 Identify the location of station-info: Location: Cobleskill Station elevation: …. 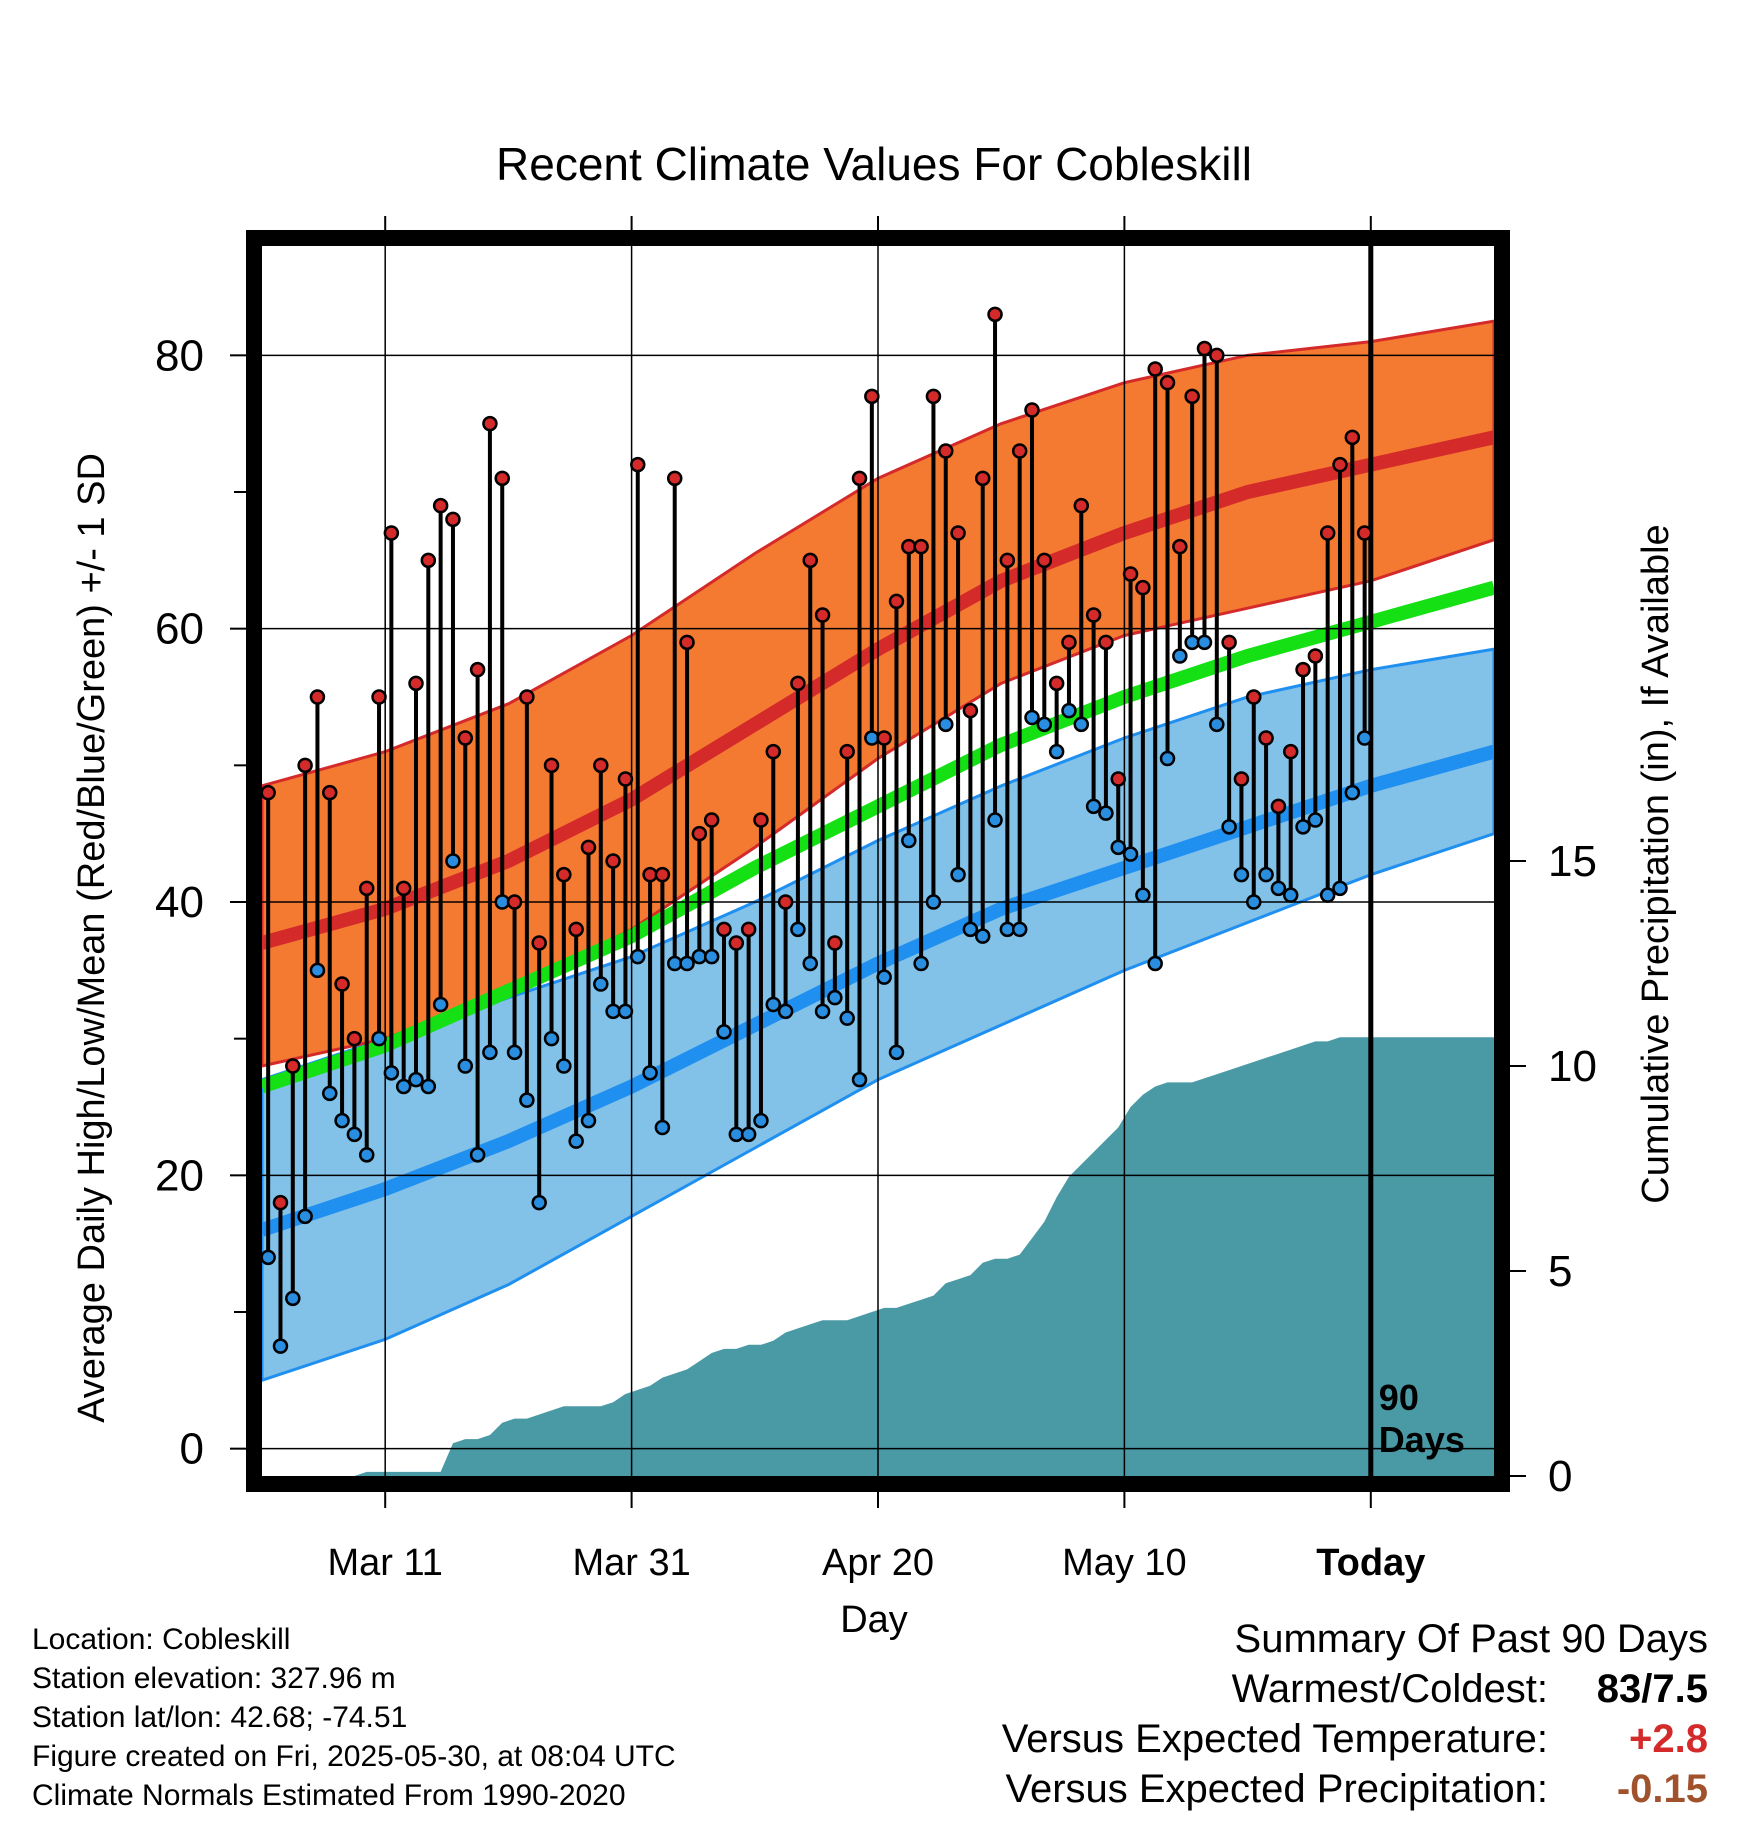
(354, 1717).